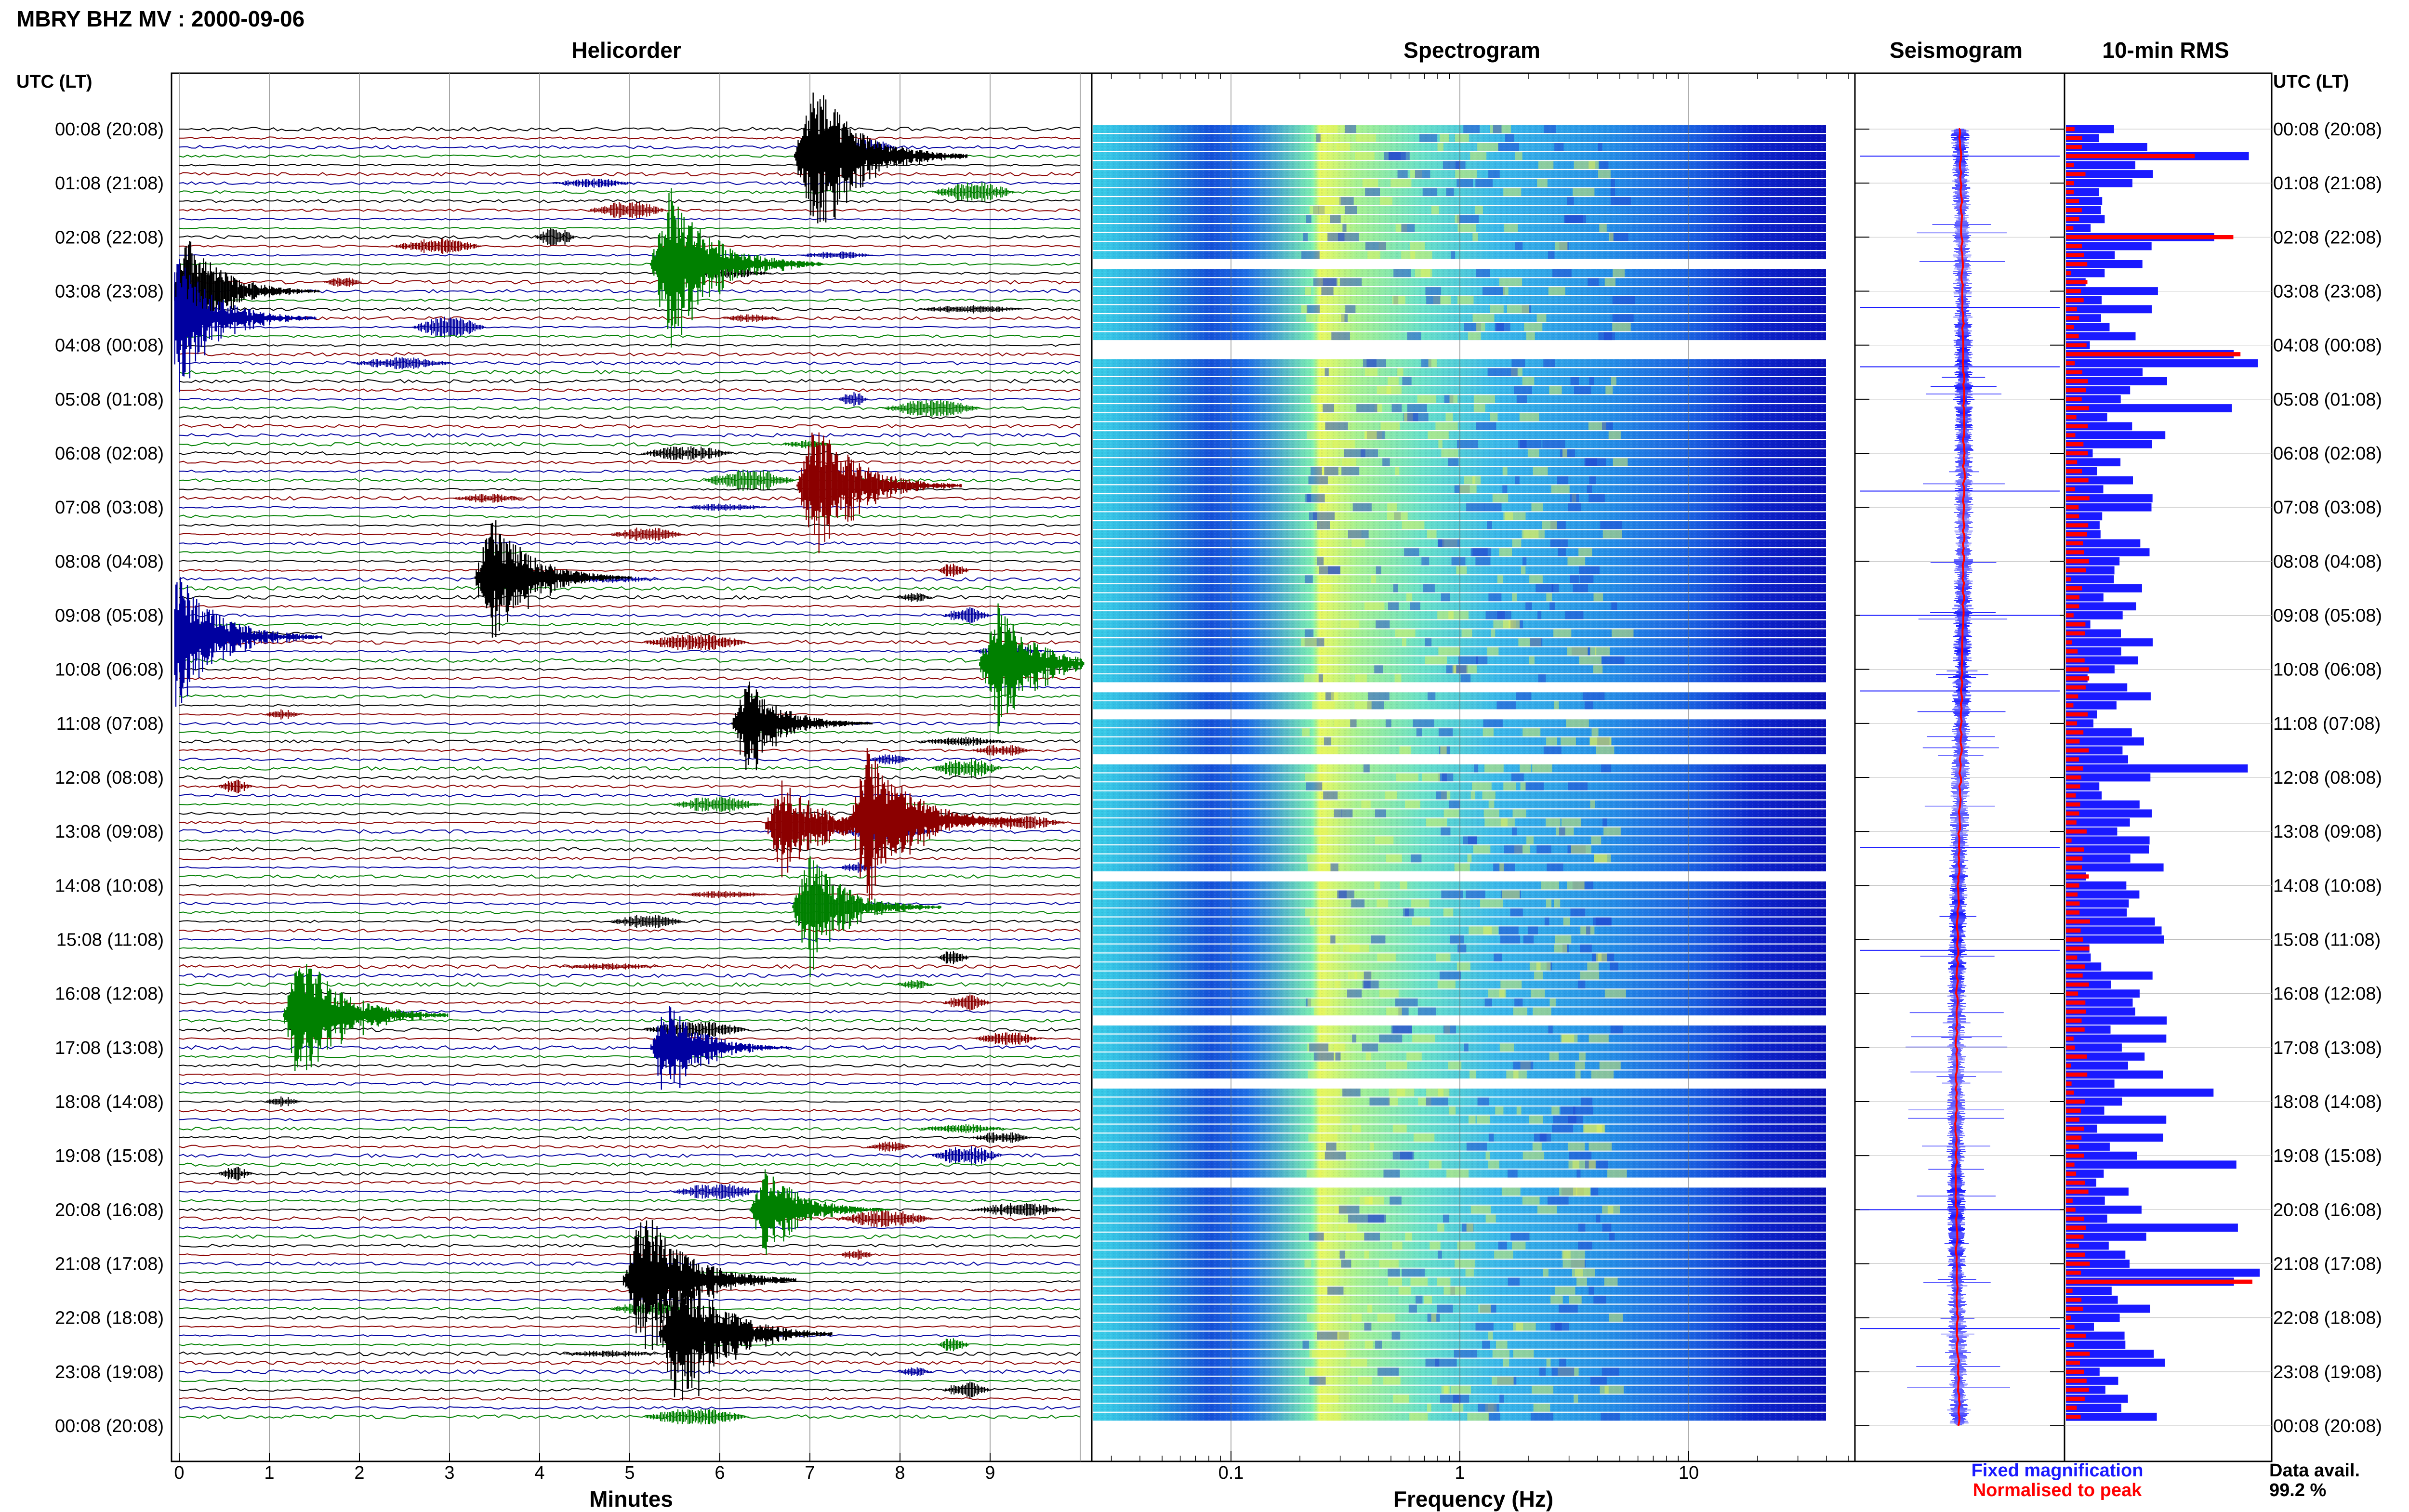 The width and height of the screenshot is (2409, 1512). I want to click on left-time-label: 23:08 (19:08), so click(109, 1372).